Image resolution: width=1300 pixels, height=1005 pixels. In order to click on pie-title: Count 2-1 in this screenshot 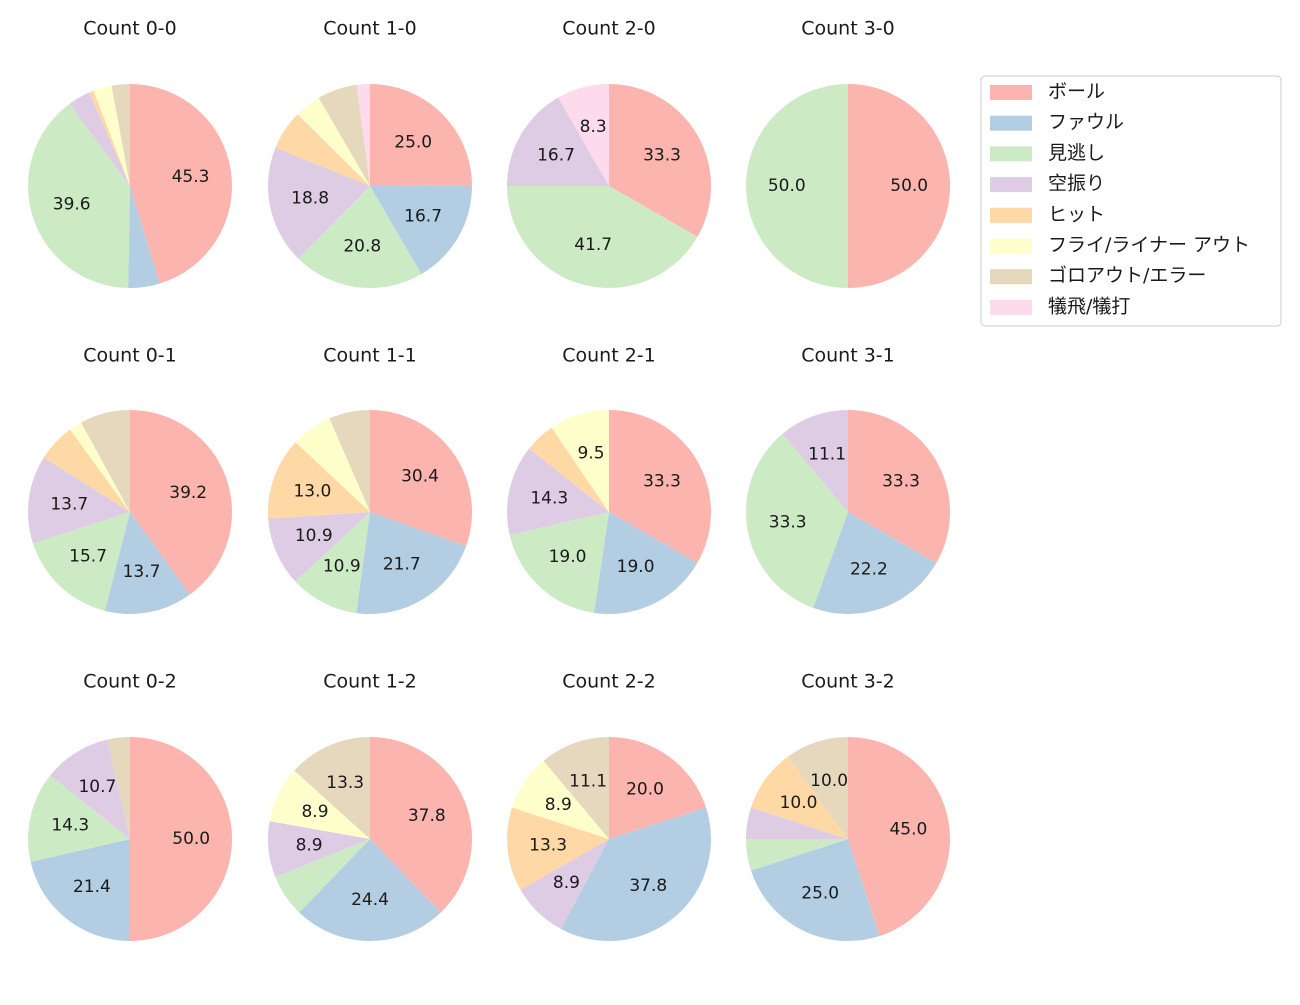, I will do `click(609, 356)`.